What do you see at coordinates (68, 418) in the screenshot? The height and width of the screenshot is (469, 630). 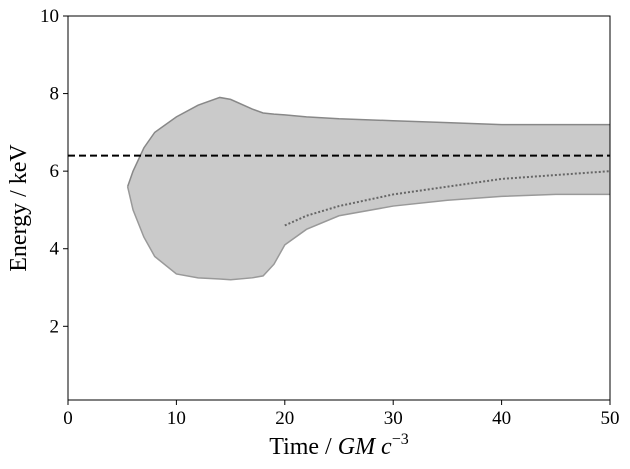 I see `x-tick-label: 0` at bounding box center [68, 418].